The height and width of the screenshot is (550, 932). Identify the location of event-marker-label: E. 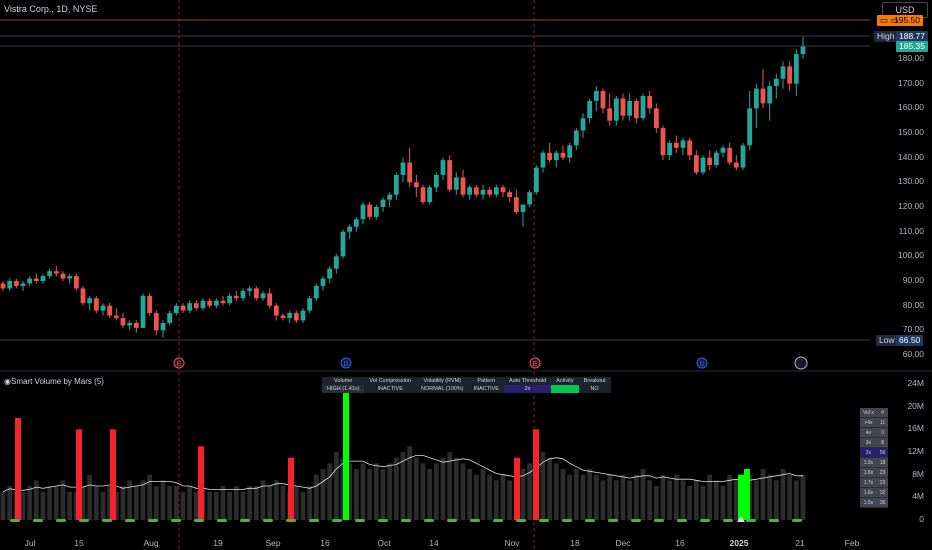
(179, 364).